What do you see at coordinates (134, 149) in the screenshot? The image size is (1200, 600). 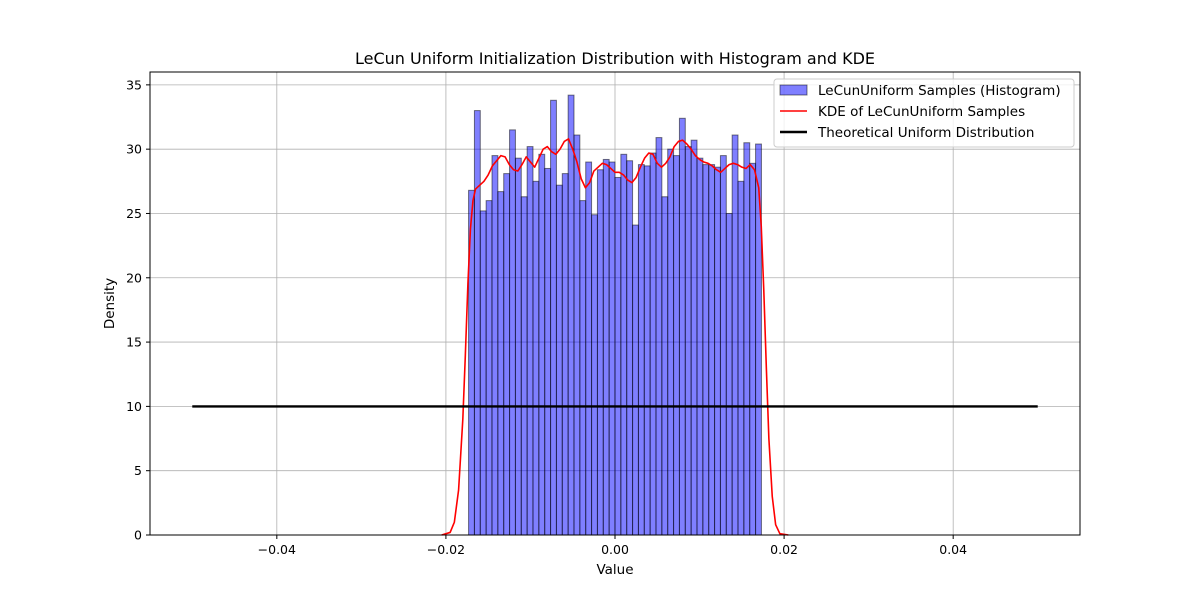 I see `y-tick-label-6: 30` at bounding box center [134, 149].